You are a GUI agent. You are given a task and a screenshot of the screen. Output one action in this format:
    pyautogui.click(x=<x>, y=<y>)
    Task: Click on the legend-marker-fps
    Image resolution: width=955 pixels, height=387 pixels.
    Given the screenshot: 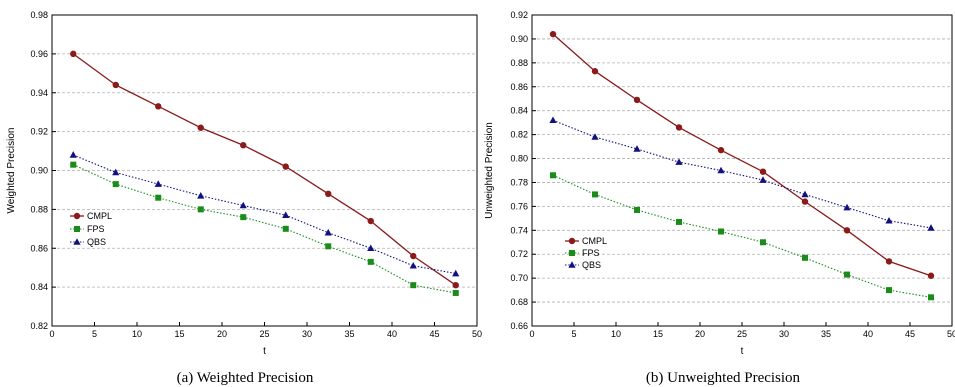 What is the action you would take?
    pyautogui.click(x=77, y=229)
    